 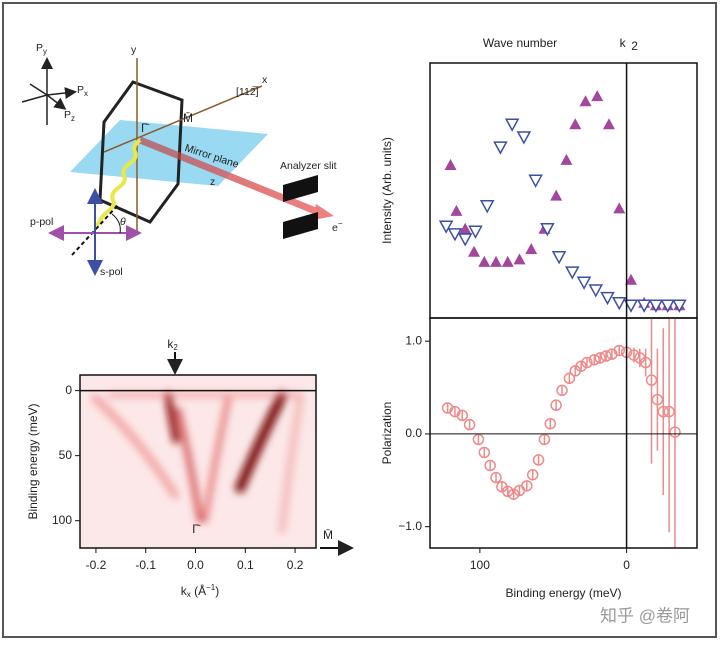 What do you see at coordinates (96, 565) in the screenshot?
I see `x-tick-label: -0.2` at bounding box center [96, 565].